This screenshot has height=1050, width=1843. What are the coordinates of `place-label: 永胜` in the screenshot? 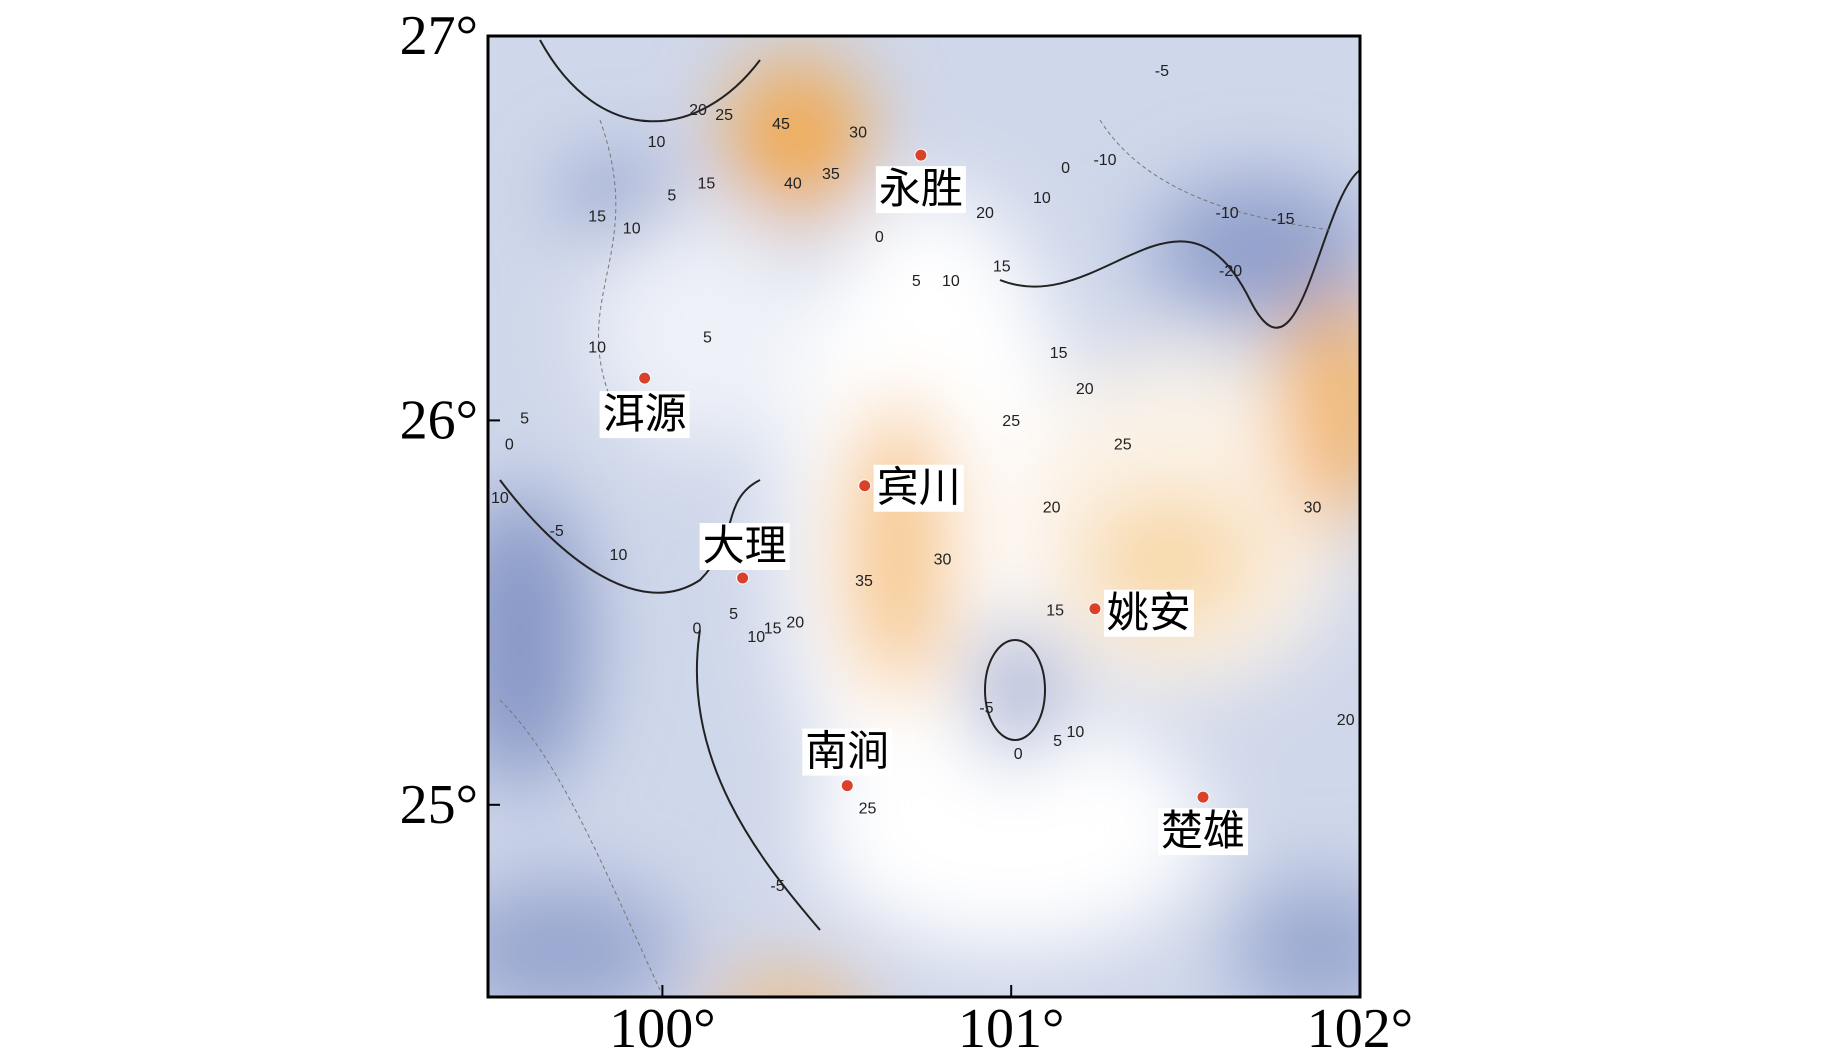 It's located at (921, 188).